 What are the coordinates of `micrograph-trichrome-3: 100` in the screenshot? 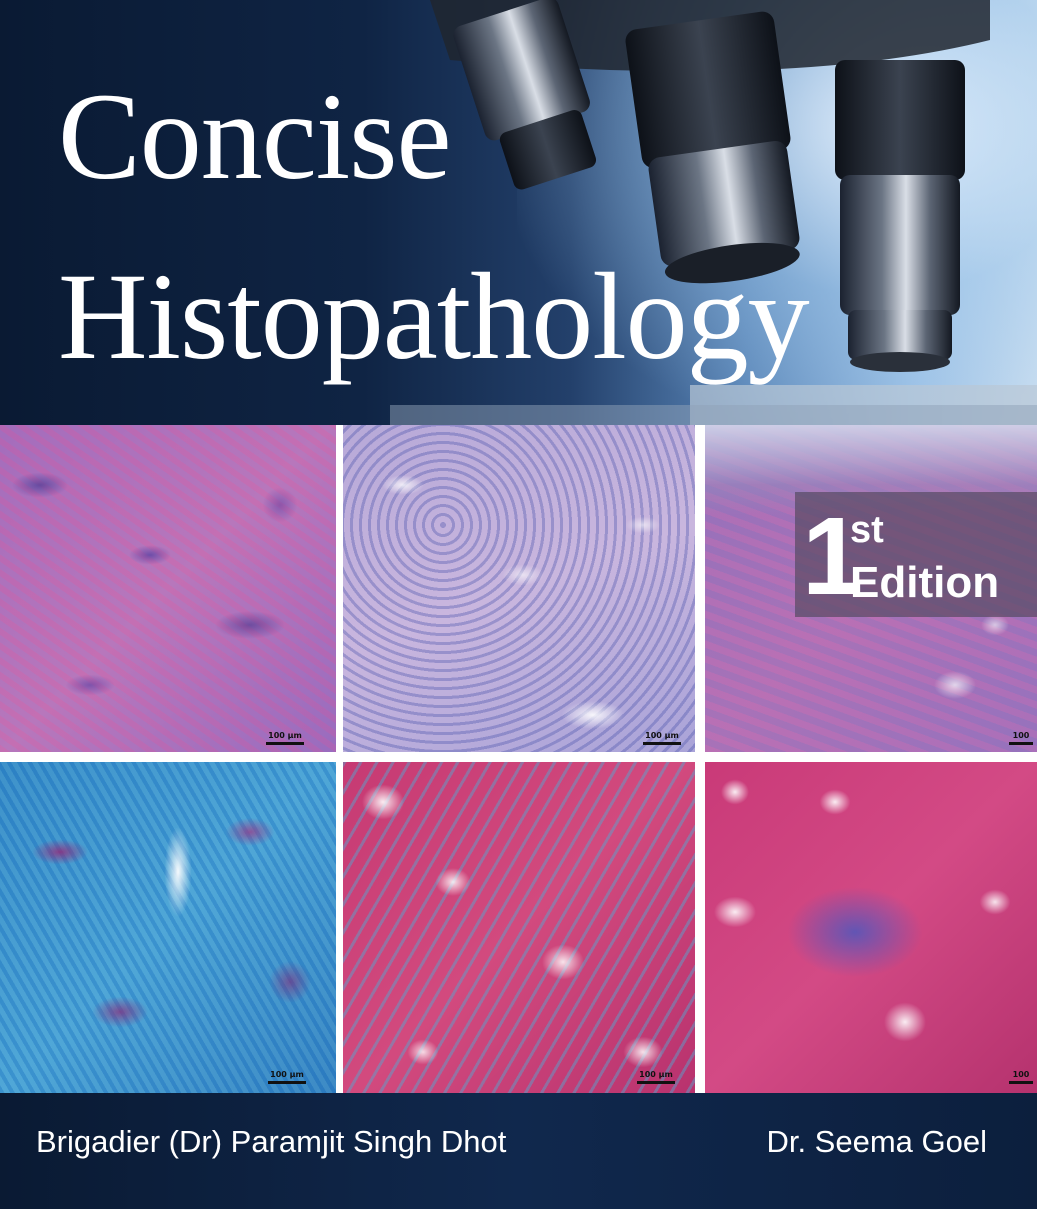 It's located at (871, 927).